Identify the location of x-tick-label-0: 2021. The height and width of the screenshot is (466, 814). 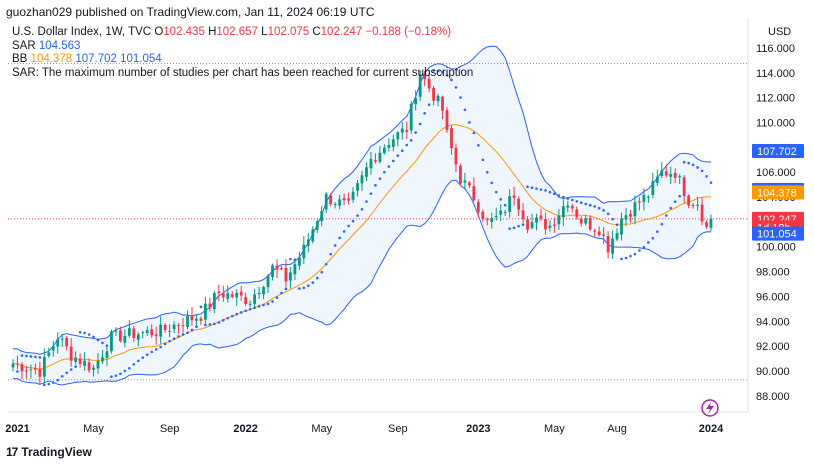
(17, 429).